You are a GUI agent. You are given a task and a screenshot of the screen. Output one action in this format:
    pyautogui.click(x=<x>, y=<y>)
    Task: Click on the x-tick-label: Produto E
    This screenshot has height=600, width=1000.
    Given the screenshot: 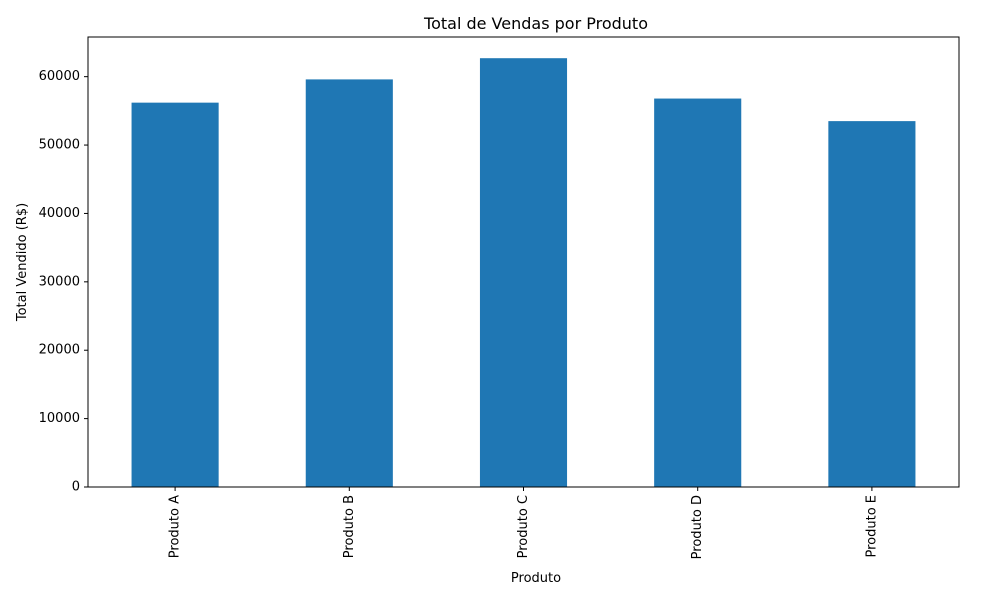 What is the action you would take?
    pyautogui.click(x=871, y=526)
    